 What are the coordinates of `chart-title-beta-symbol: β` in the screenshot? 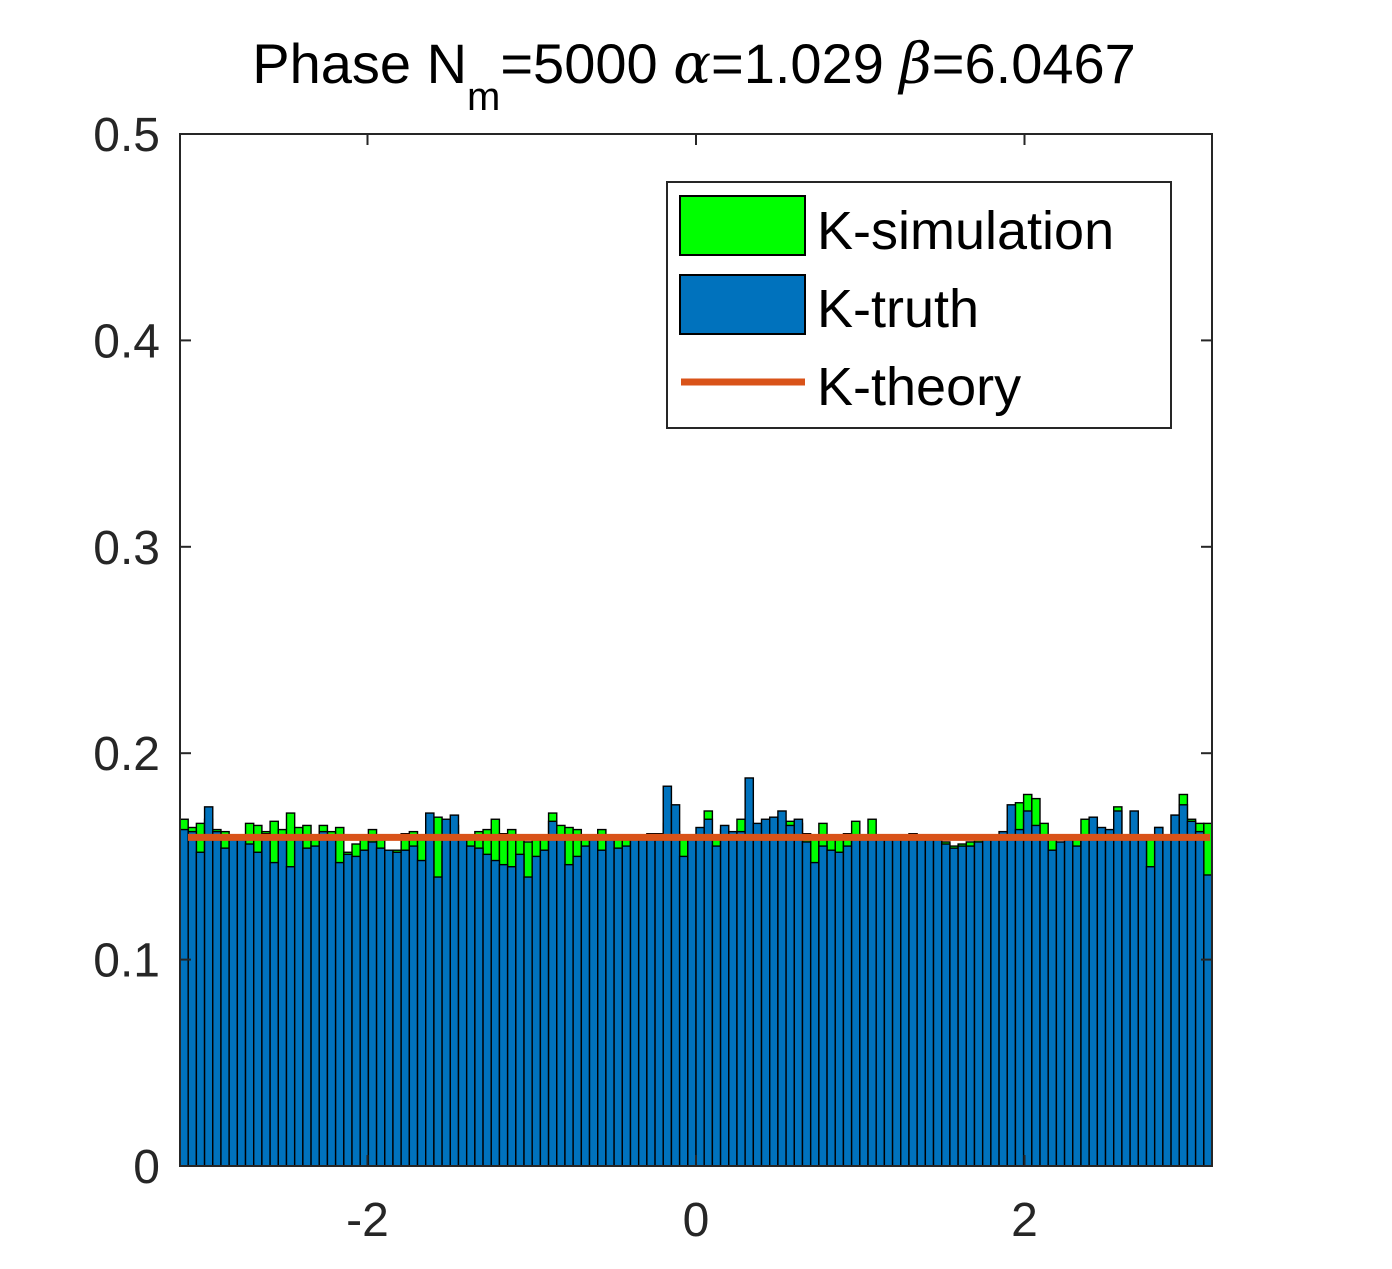 It's located at (914, 64).